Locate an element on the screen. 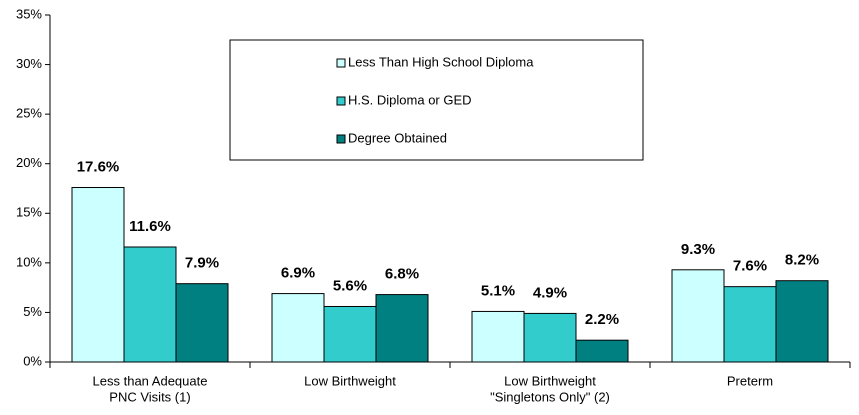 Image resolution: width=859 pixels, height=415 pixels. legend-label: H.S. Diploma or GED is located at coordinates (410, 99).